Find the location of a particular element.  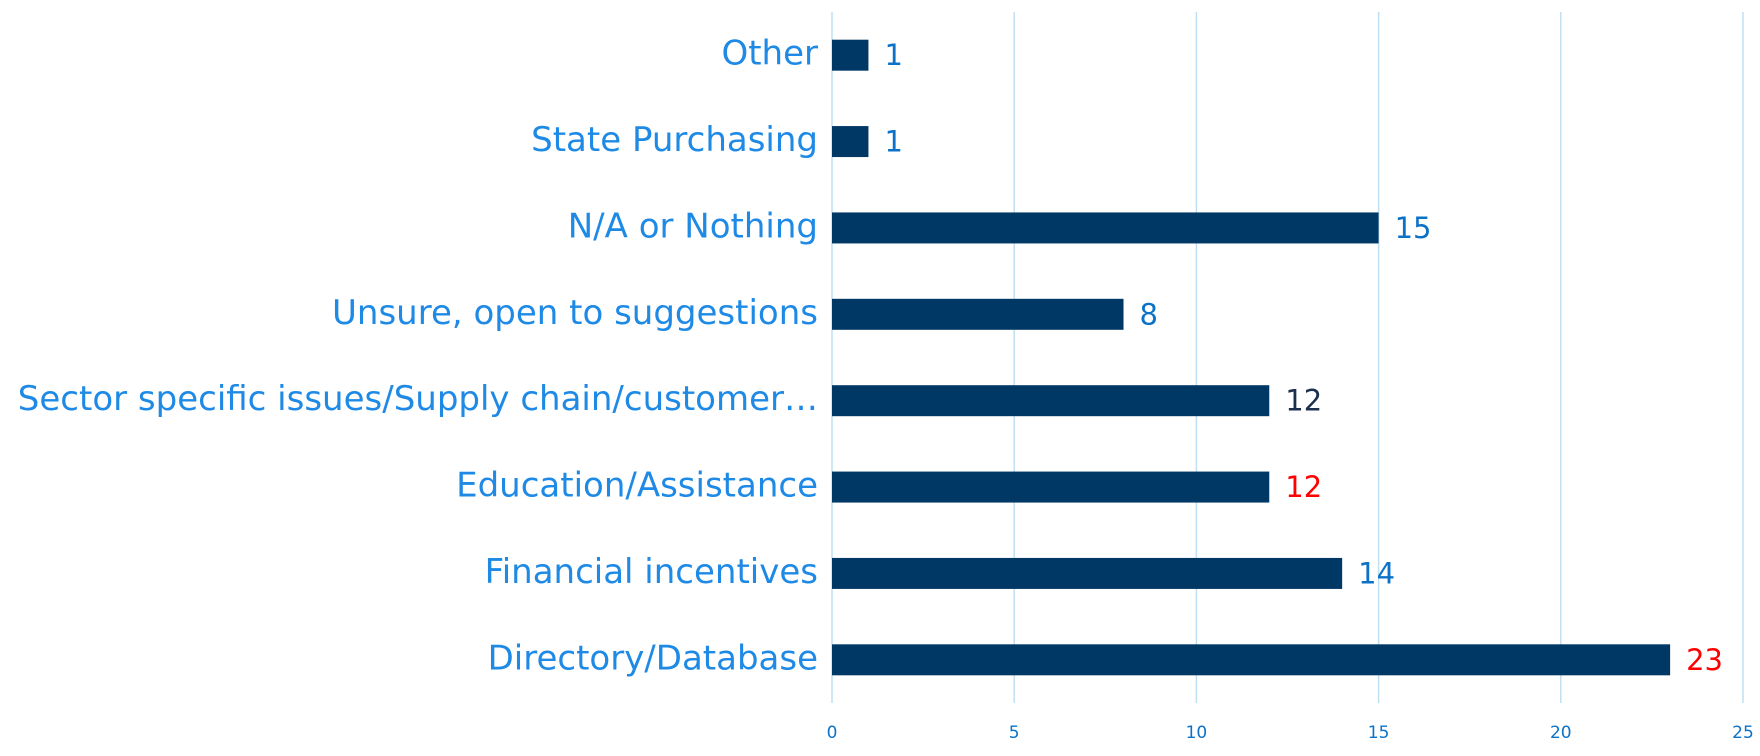

category-label: State Purchasing is located at coordinates (674, 140).